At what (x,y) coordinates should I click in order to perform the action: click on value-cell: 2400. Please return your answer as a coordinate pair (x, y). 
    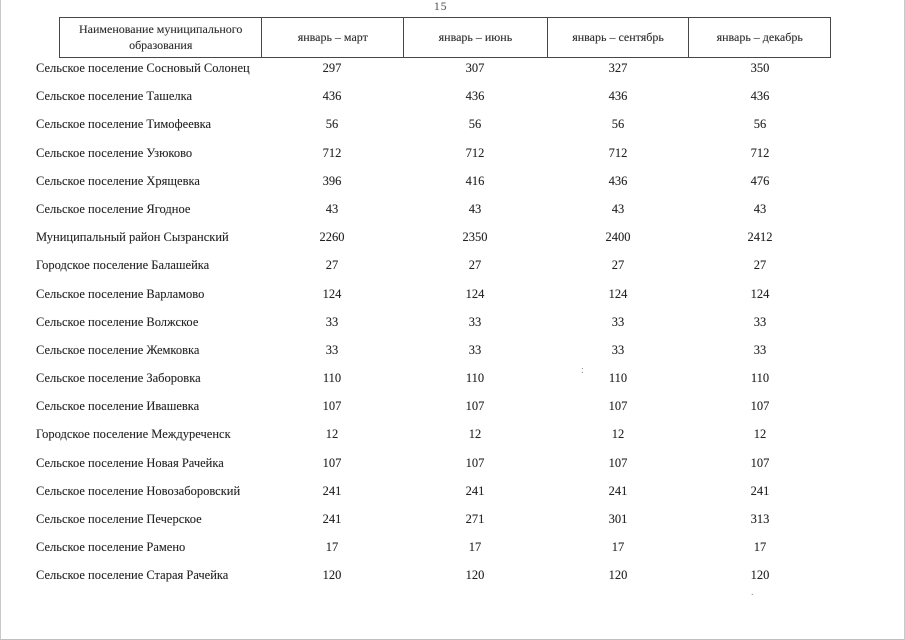
    Looking at the image, I should click on (618, 237).